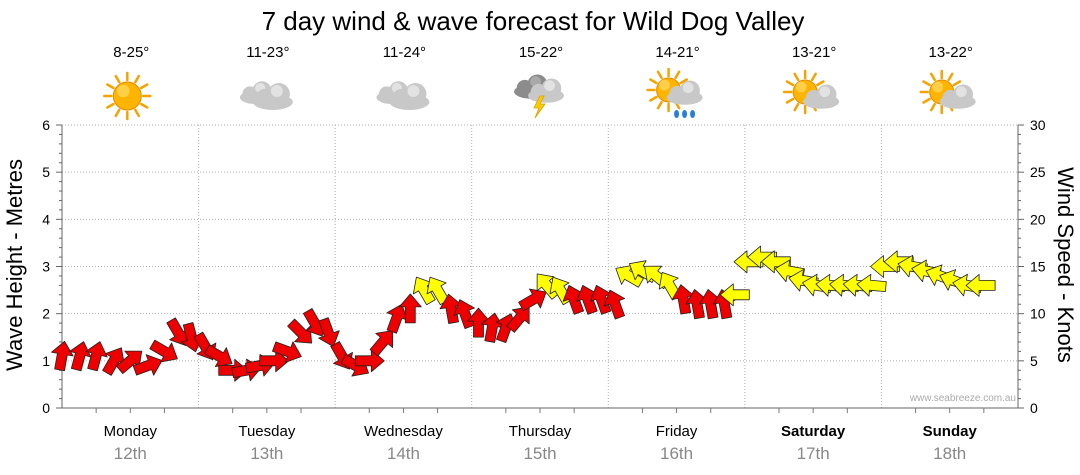 This screenshot has width=1080, height=475. What do you see at coordinates (1038, 172) in the screenshot?
I see `right-tick-label: 25` at bounding box center [1038, 172].